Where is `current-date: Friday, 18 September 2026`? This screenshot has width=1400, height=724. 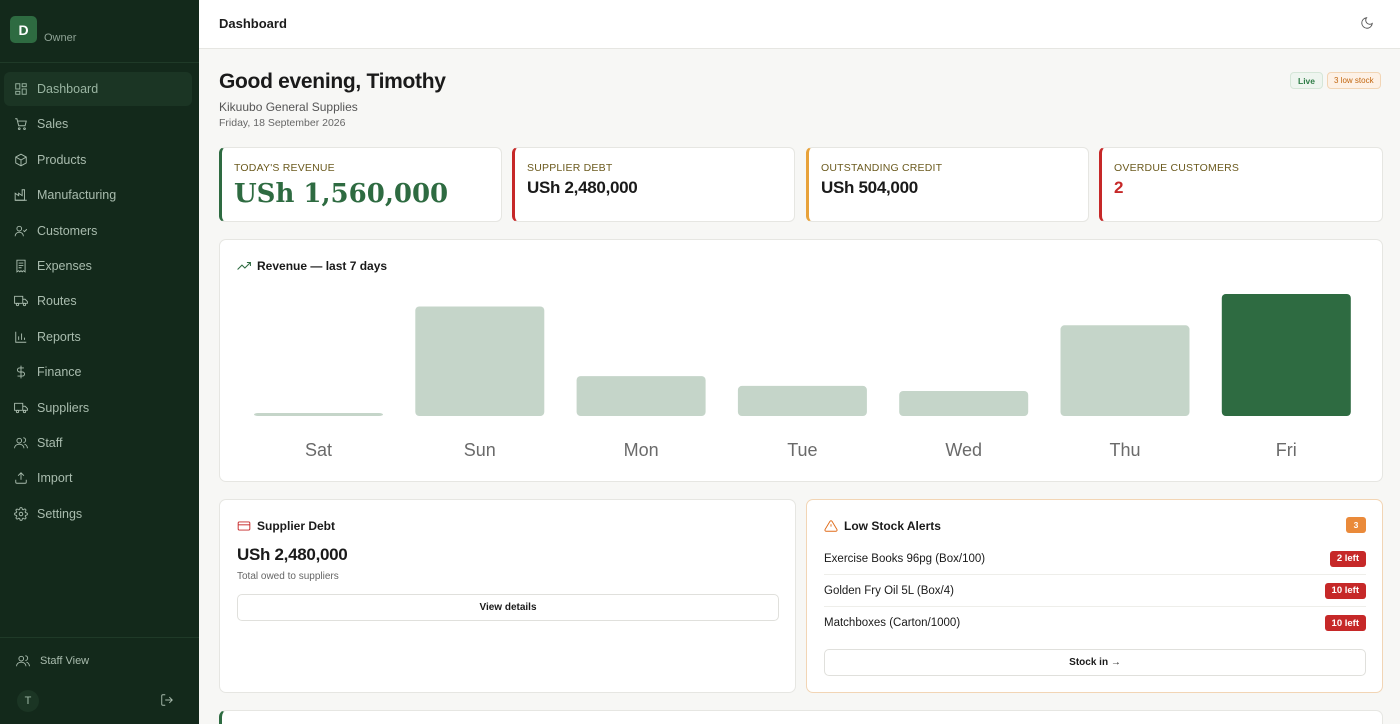
current-date: Friday, 18 September 2026 is located at coordinates (282, 123).